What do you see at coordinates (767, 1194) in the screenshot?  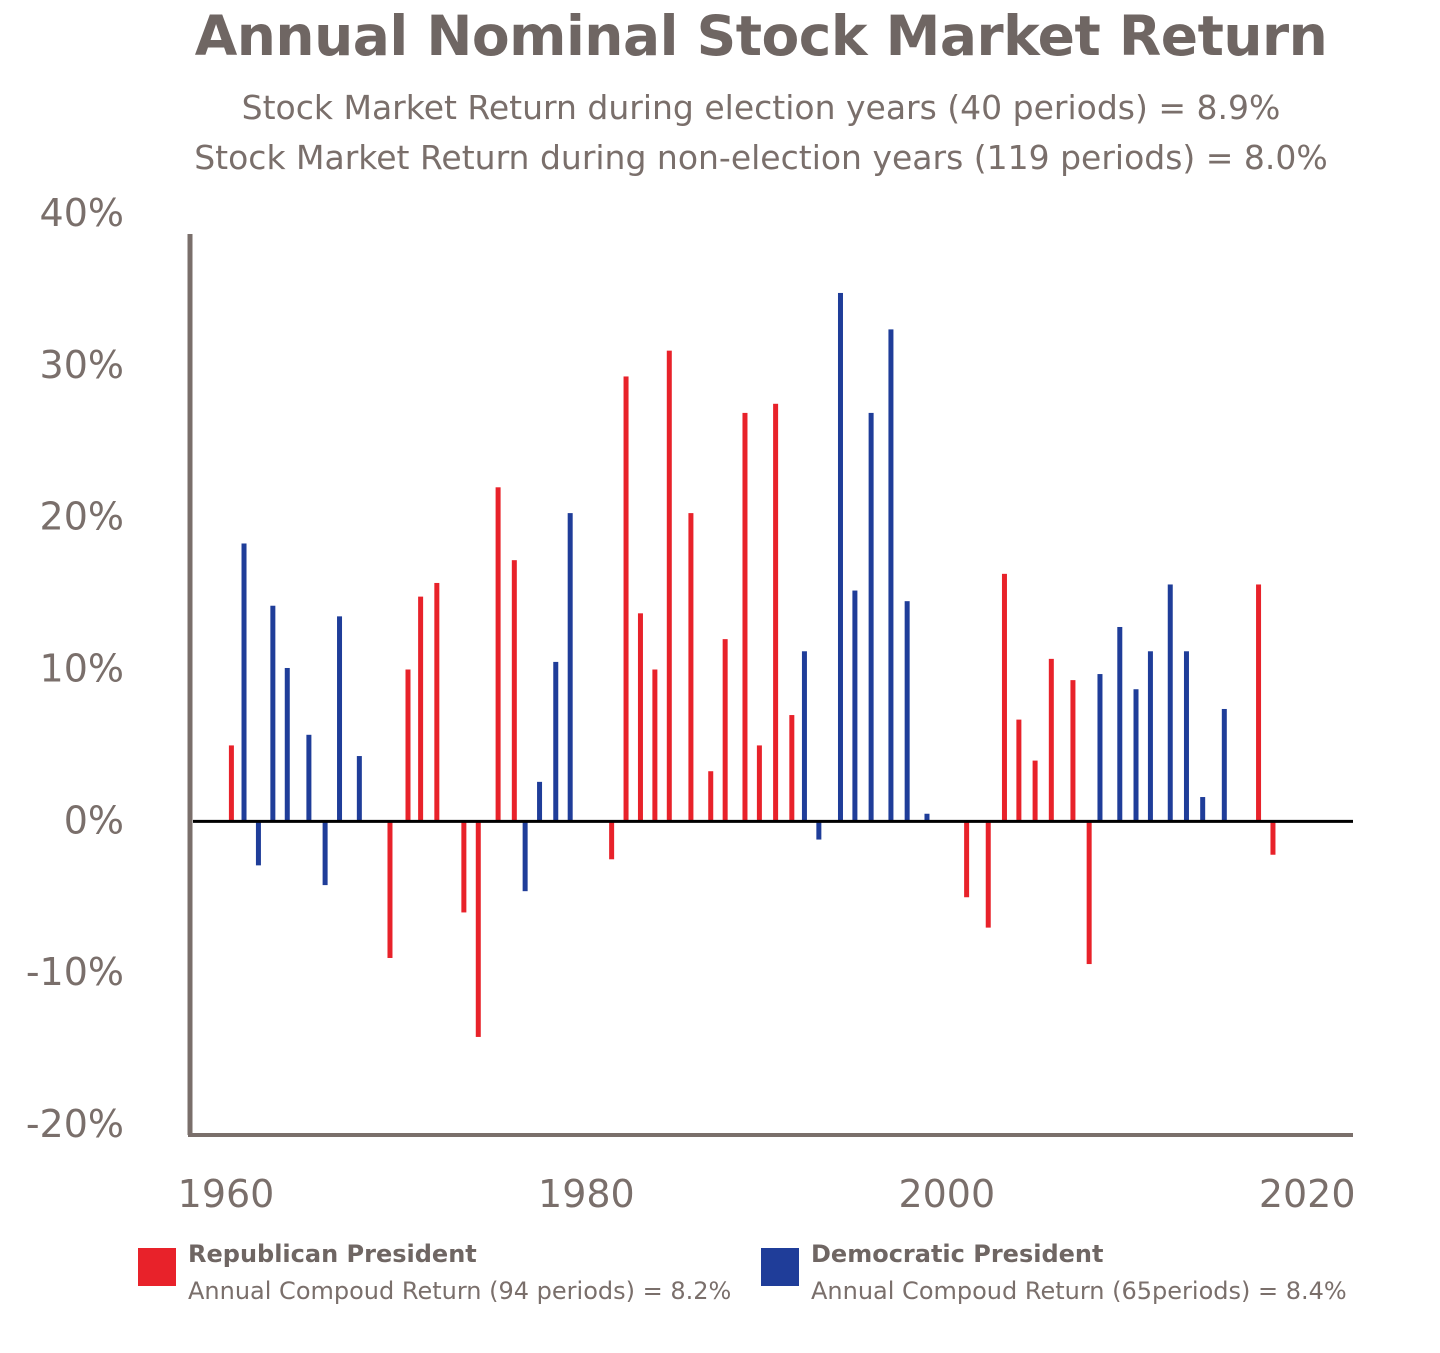 I see `x-axis-ticks: 1960 1980 2000 2020` at bounding box center [767, 1194].